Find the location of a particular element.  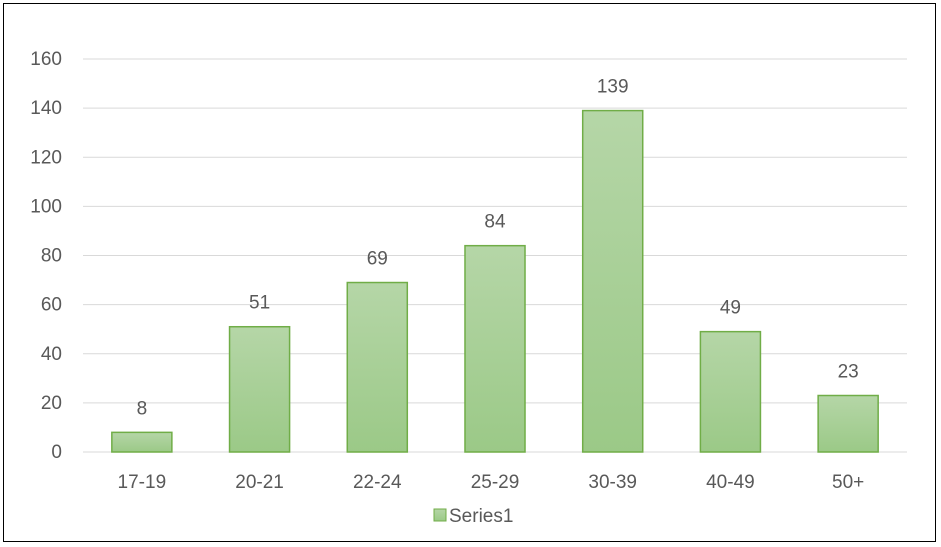

legend: Series1 is located at coordinates (473, 516).